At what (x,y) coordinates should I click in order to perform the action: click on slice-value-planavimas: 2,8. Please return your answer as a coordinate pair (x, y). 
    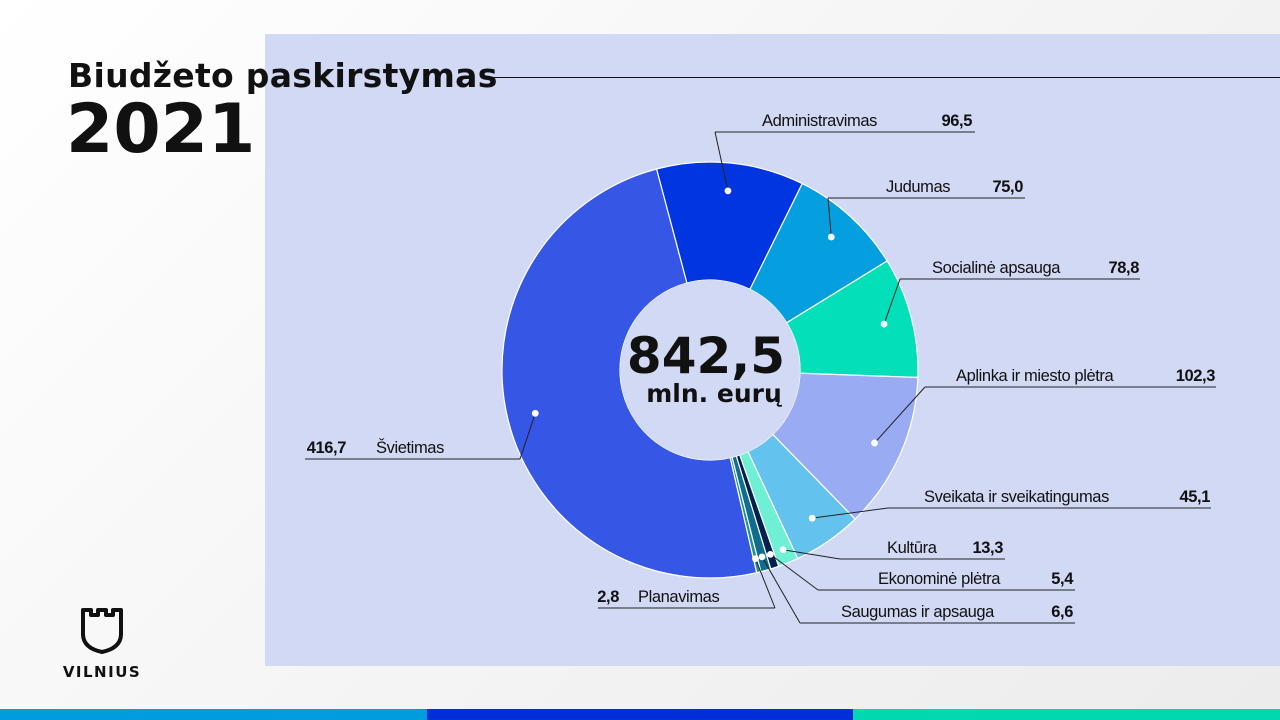
    Looking at the image, I should click on (608, 597).